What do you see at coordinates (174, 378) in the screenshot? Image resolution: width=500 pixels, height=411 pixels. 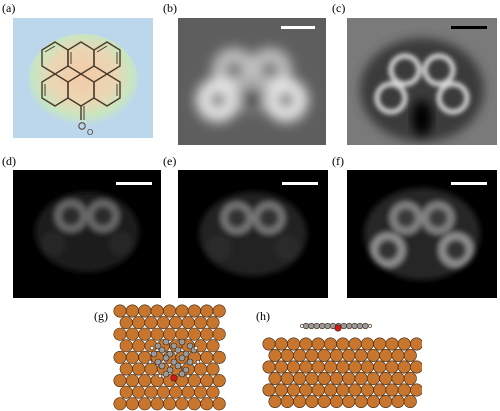 I see `oxygen-atom` at bounding box center [174, 378].